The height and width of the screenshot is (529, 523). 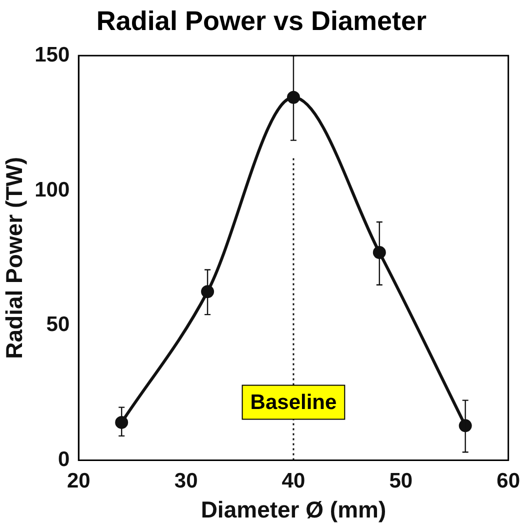 What do you see at coordinates (508, 481) in the screenshot?
I see `x-tick-label: 60` at bounding box center [508, 481].